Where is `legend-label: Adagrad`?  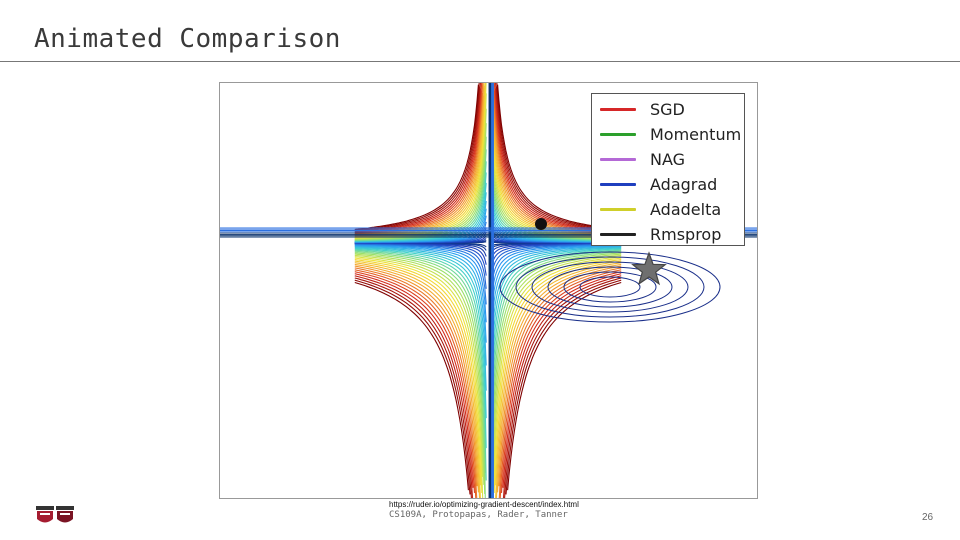
legend-label: Adagrad is located at coordinates (684, 184).